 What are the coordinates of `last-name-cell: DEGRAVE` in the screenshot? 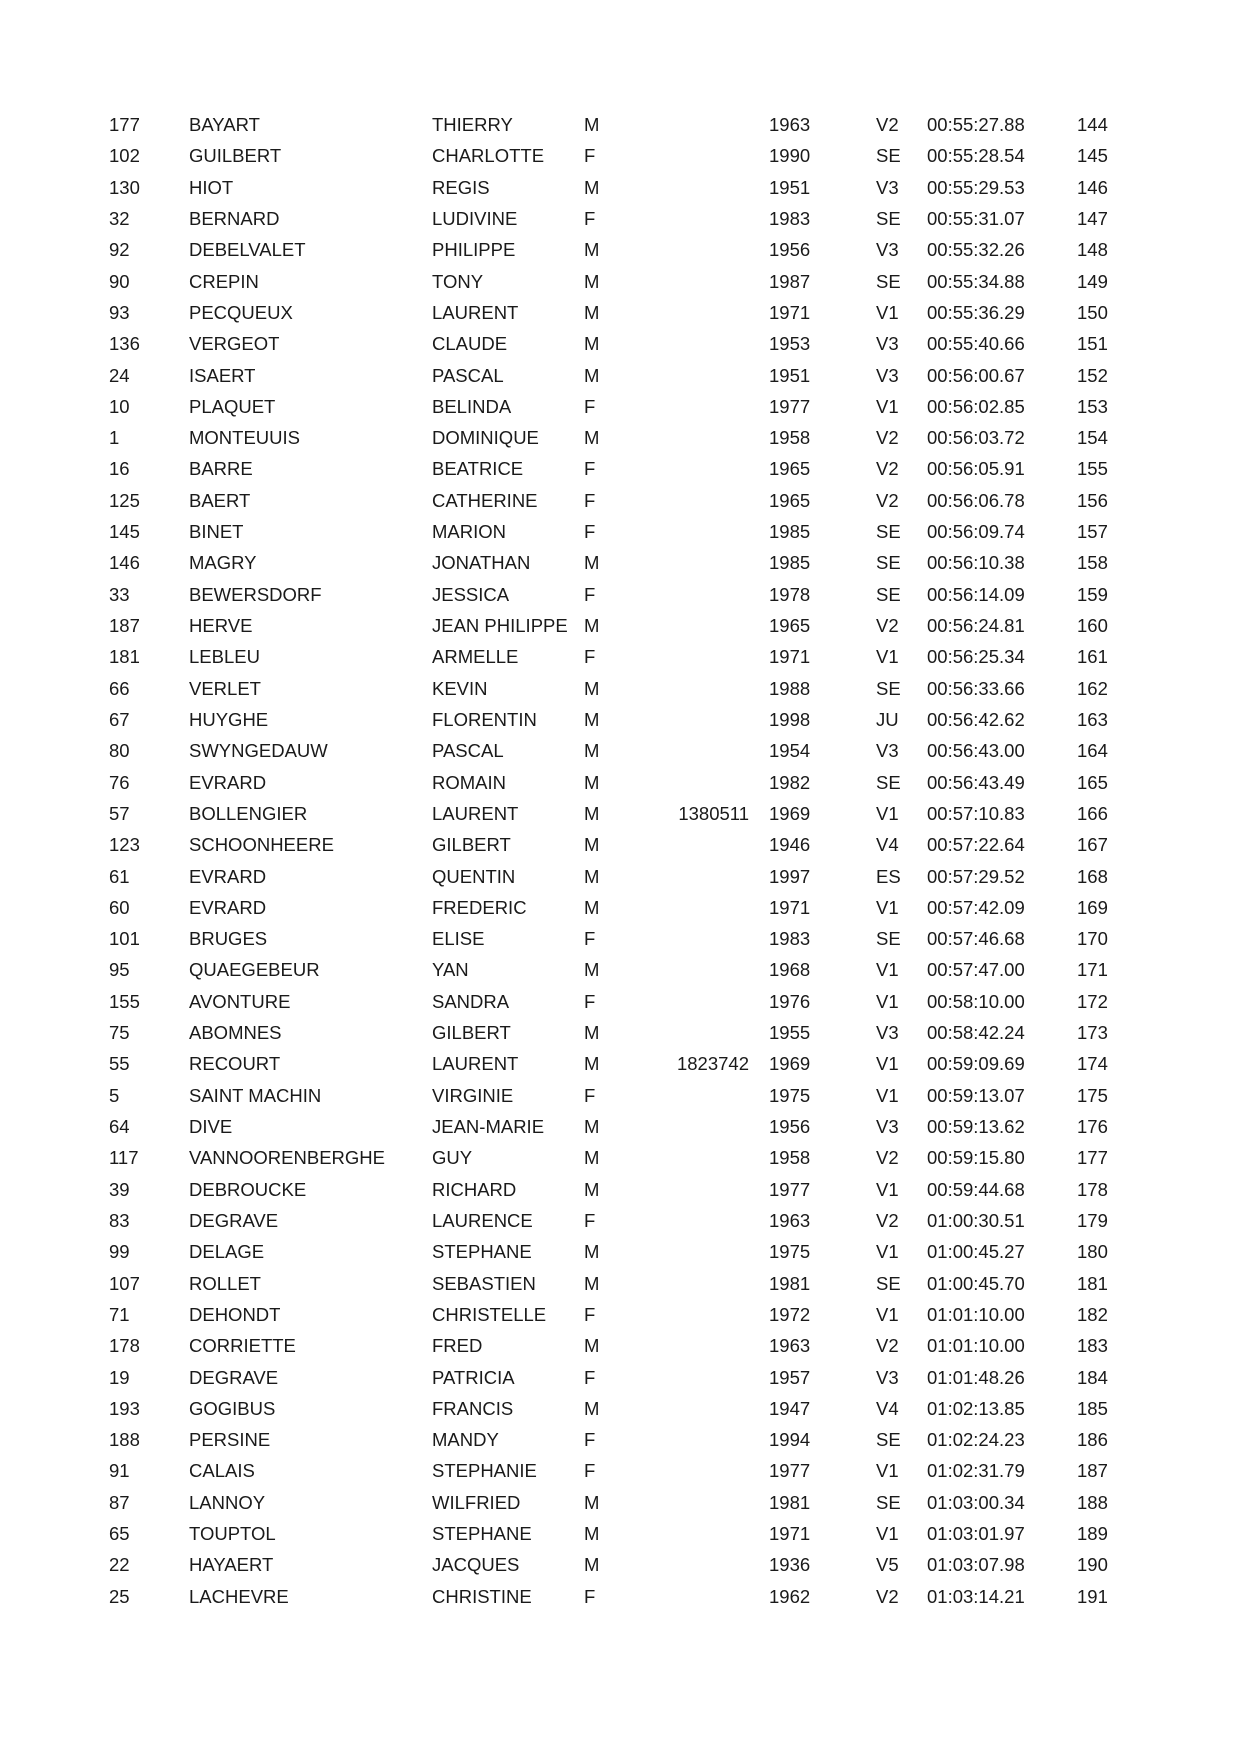 It's located at (234, 1377).